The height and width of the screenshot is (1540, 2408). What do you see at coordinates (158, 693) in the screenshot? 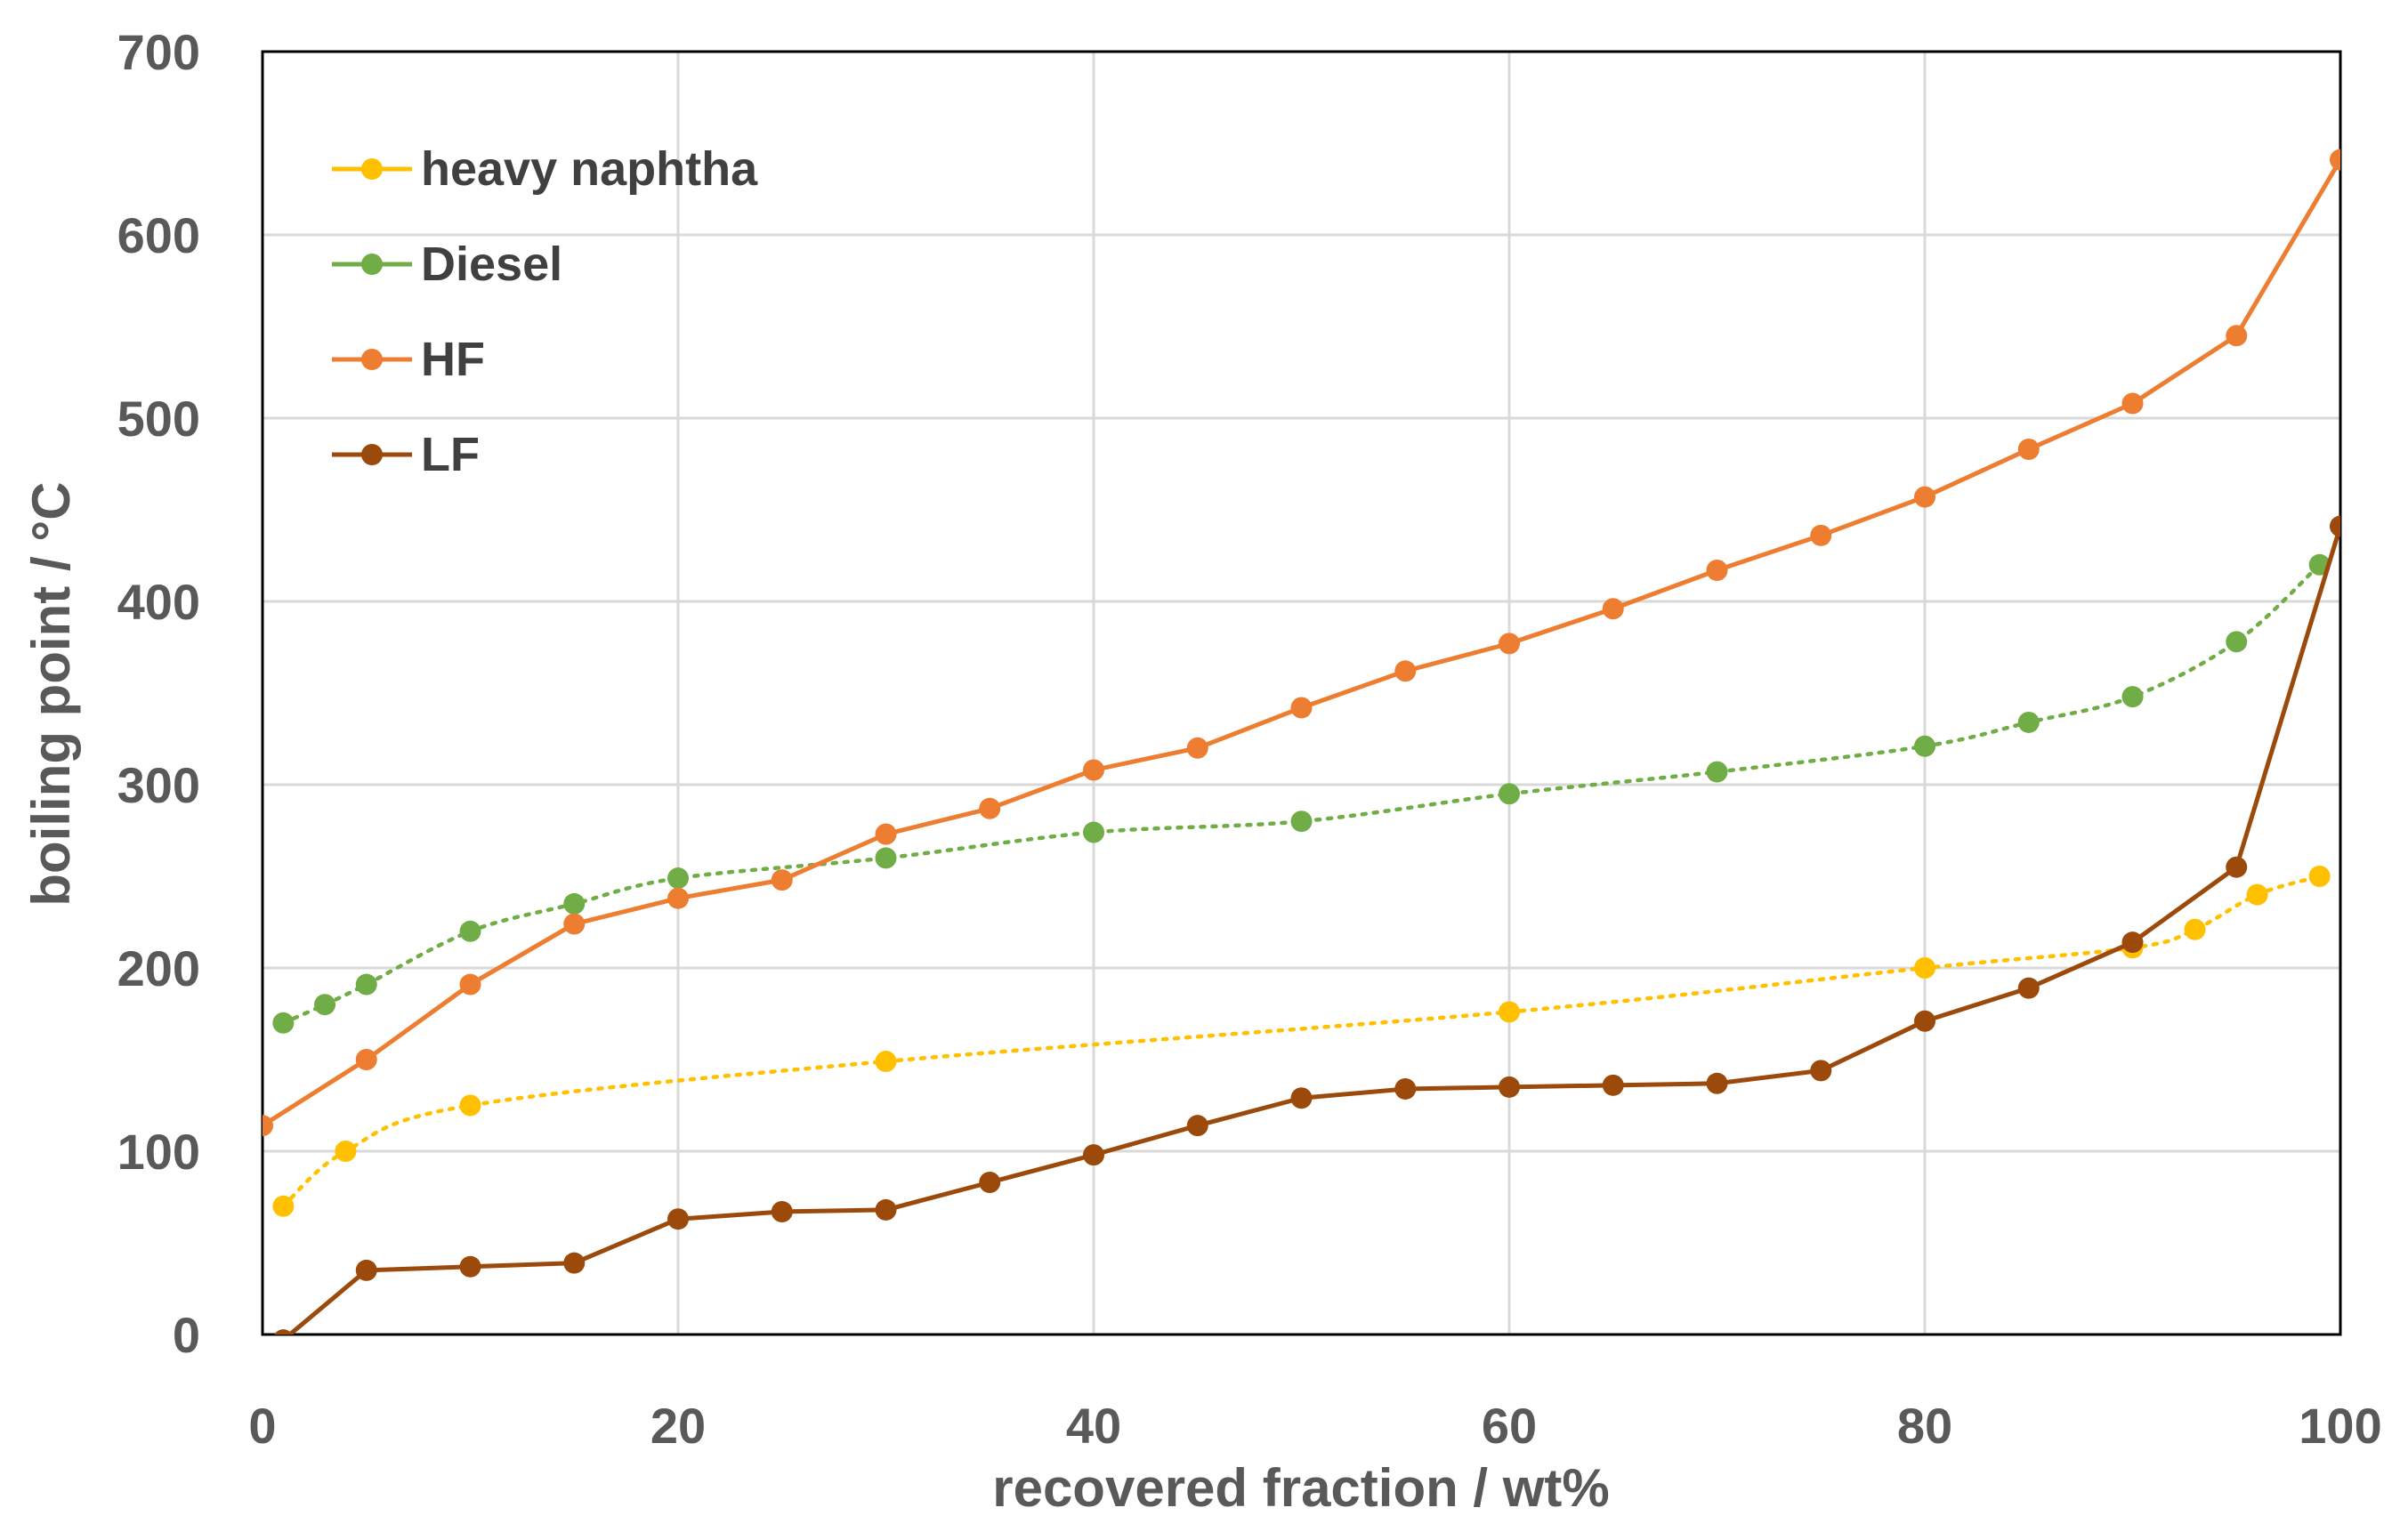
I see `y-tick-labels: 0 100 200 300 400 500 600 700` at bounding box center [158, 693].